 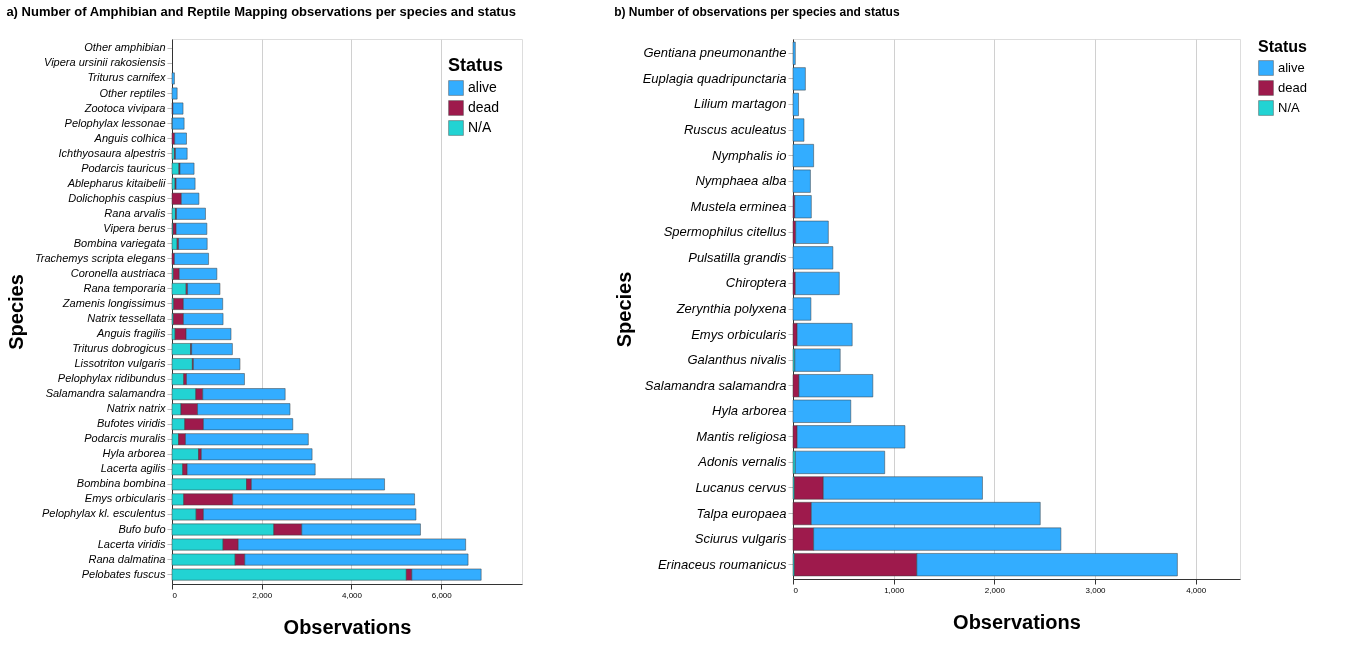 I want to click on y-tick-label: Pelophylax ridibundus, so click(x=111, y=378).